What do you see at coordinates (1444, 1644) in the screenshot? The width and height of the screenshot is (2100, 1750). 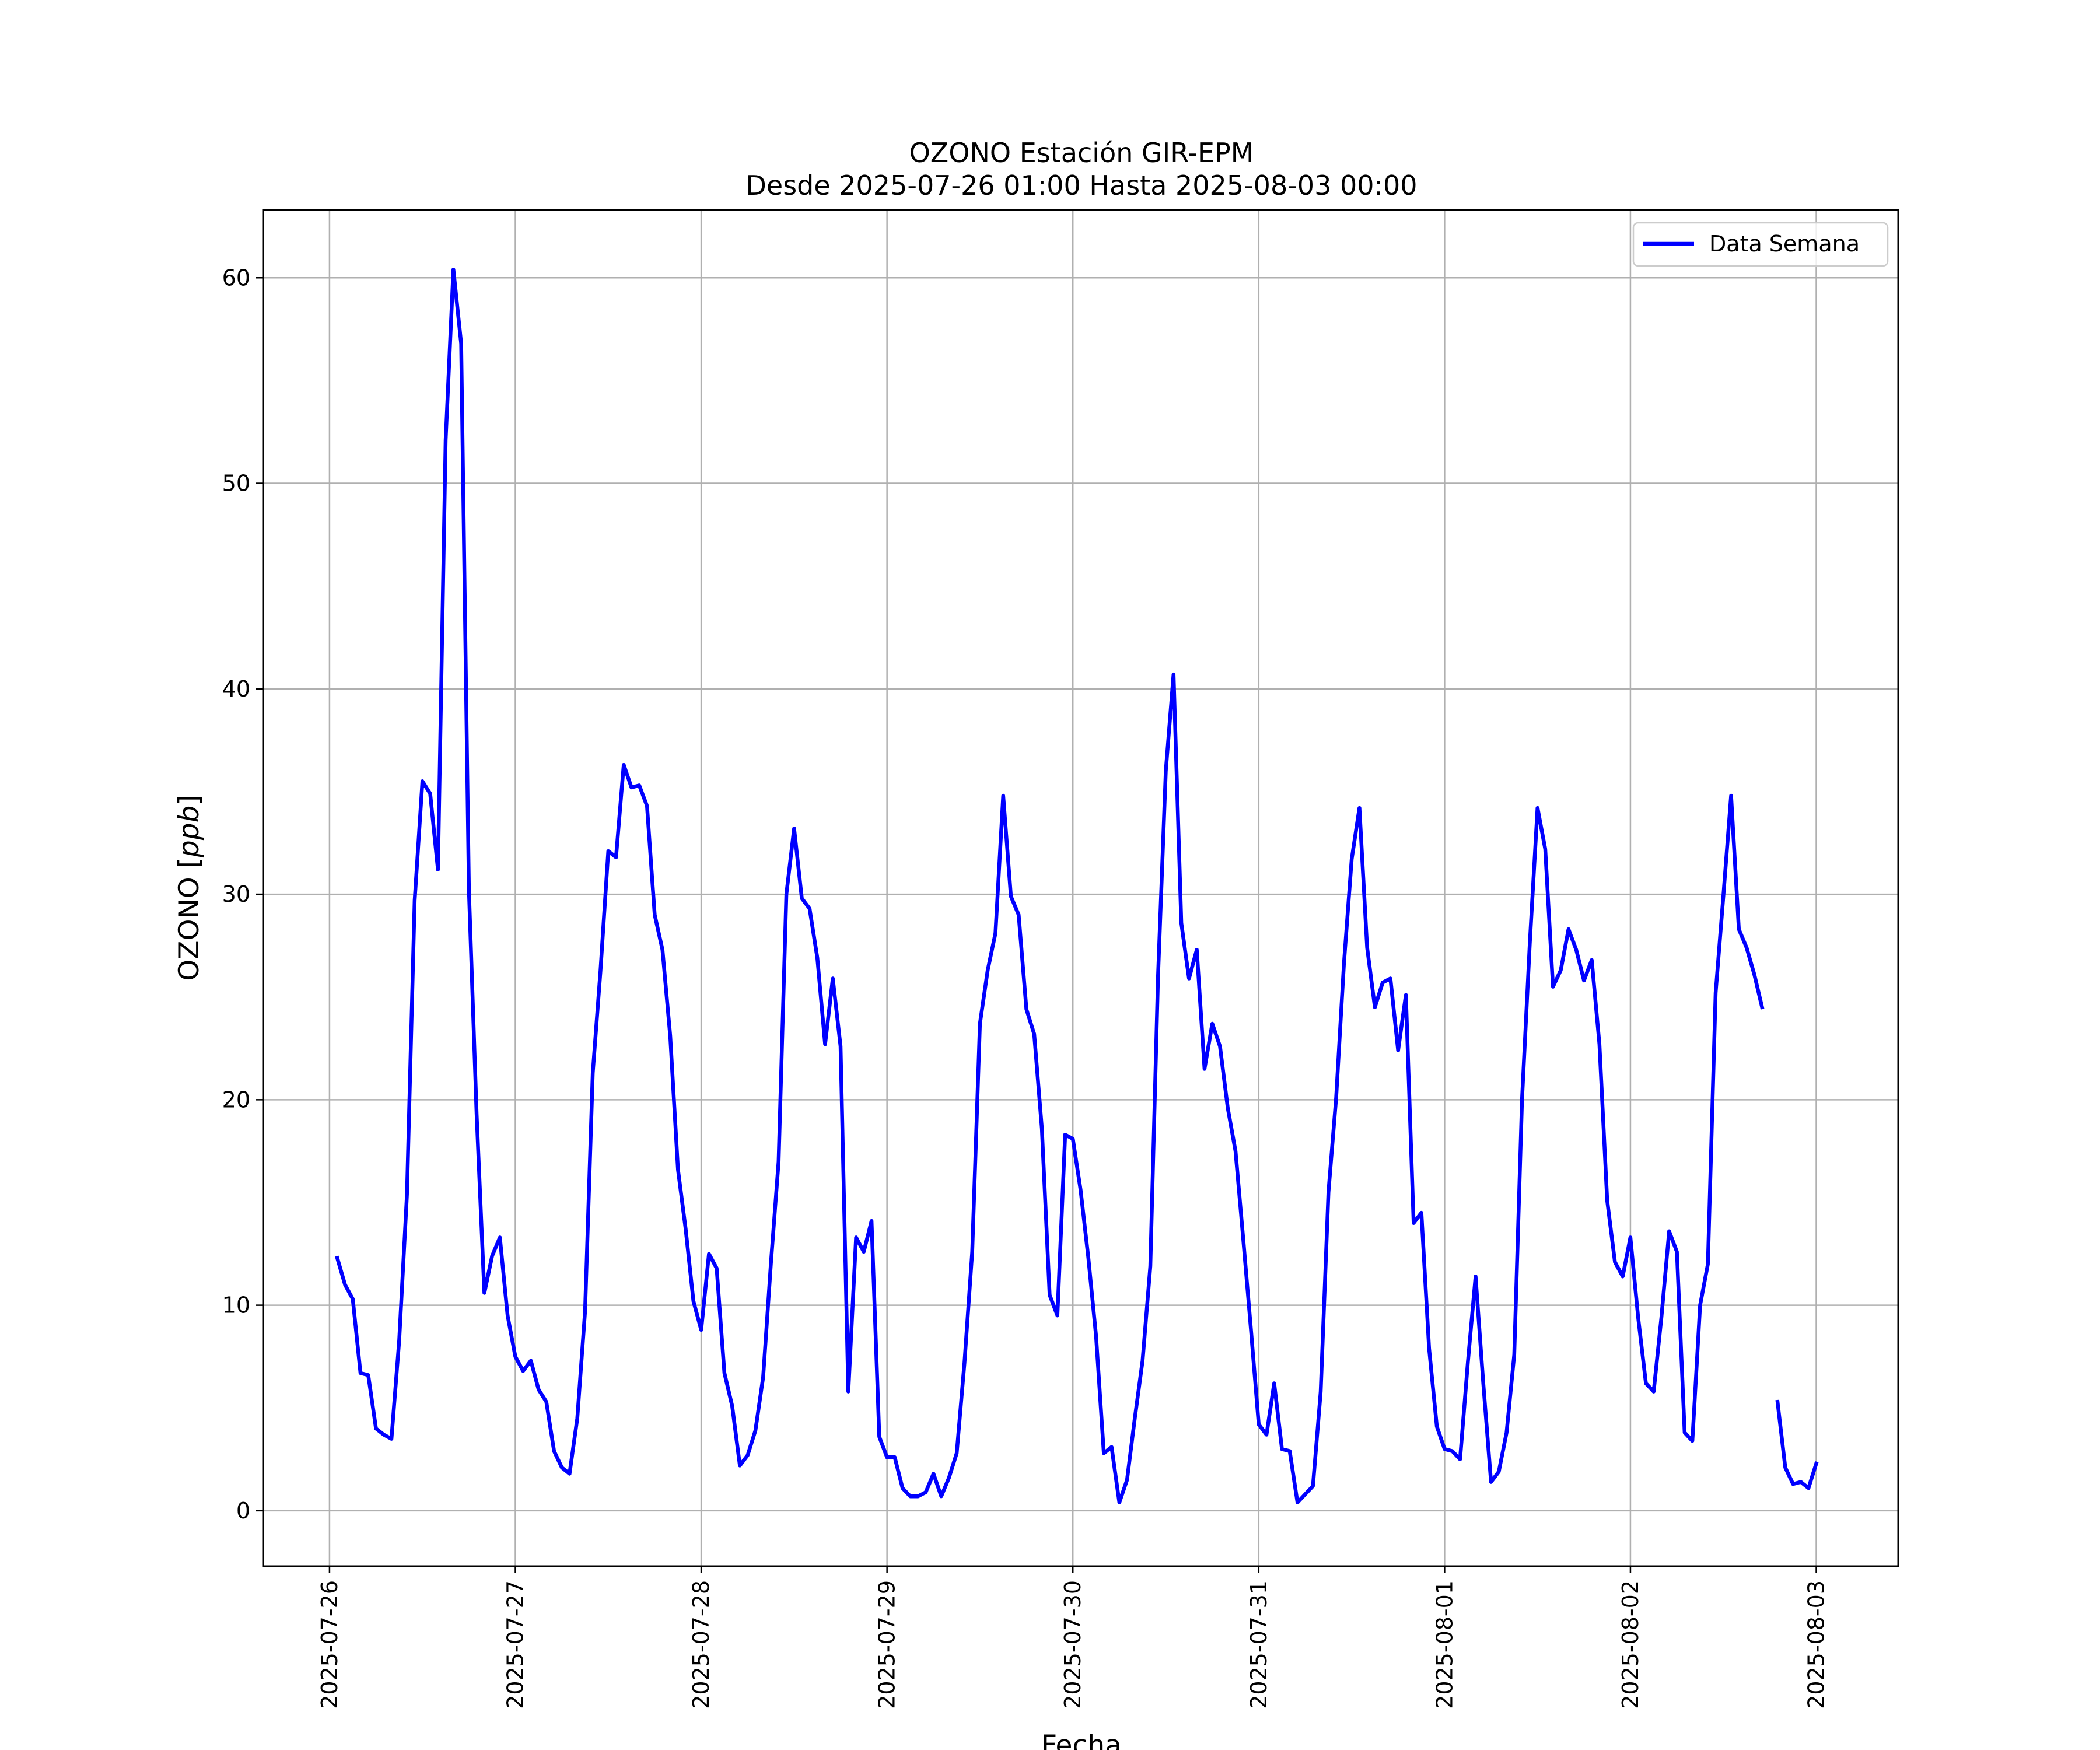 I see `x-tick-label: 2025-08-01` at bounding box center [1444, 1644].